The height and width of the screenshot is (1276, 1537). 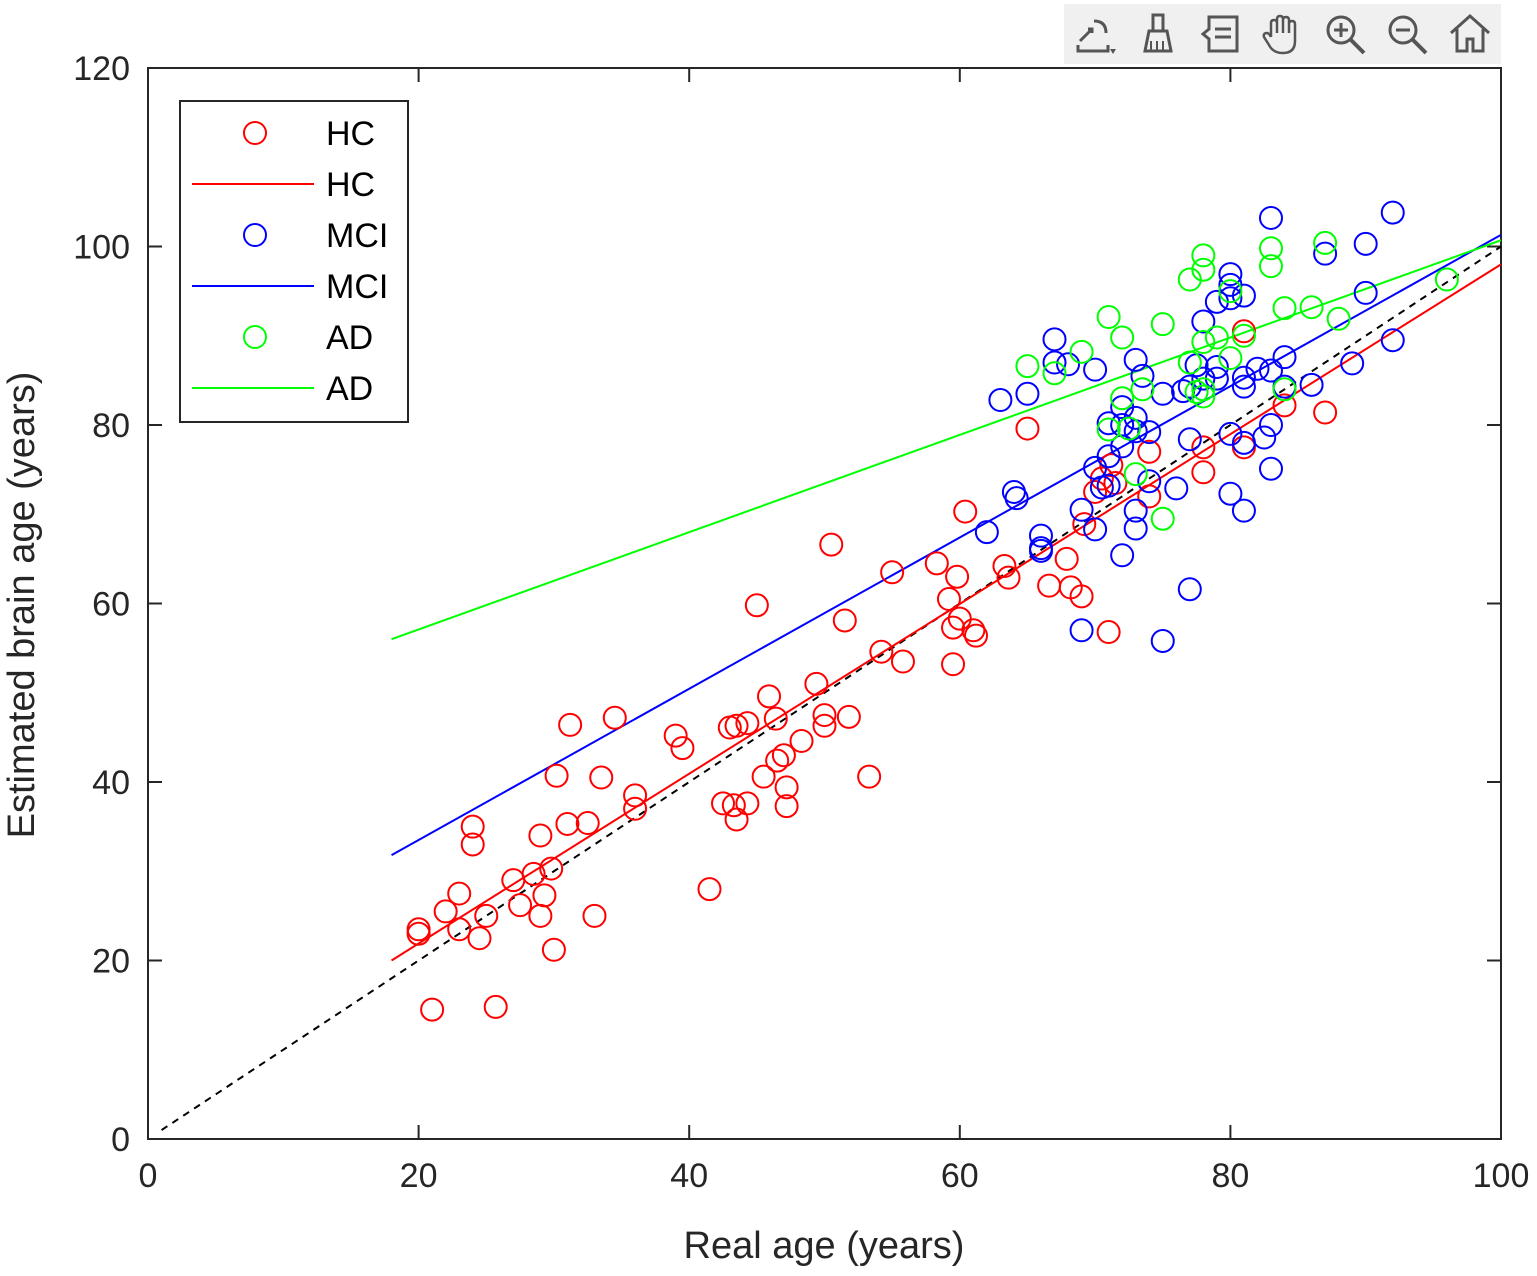 I want to click on export-button, so click(x=1095, y=34).